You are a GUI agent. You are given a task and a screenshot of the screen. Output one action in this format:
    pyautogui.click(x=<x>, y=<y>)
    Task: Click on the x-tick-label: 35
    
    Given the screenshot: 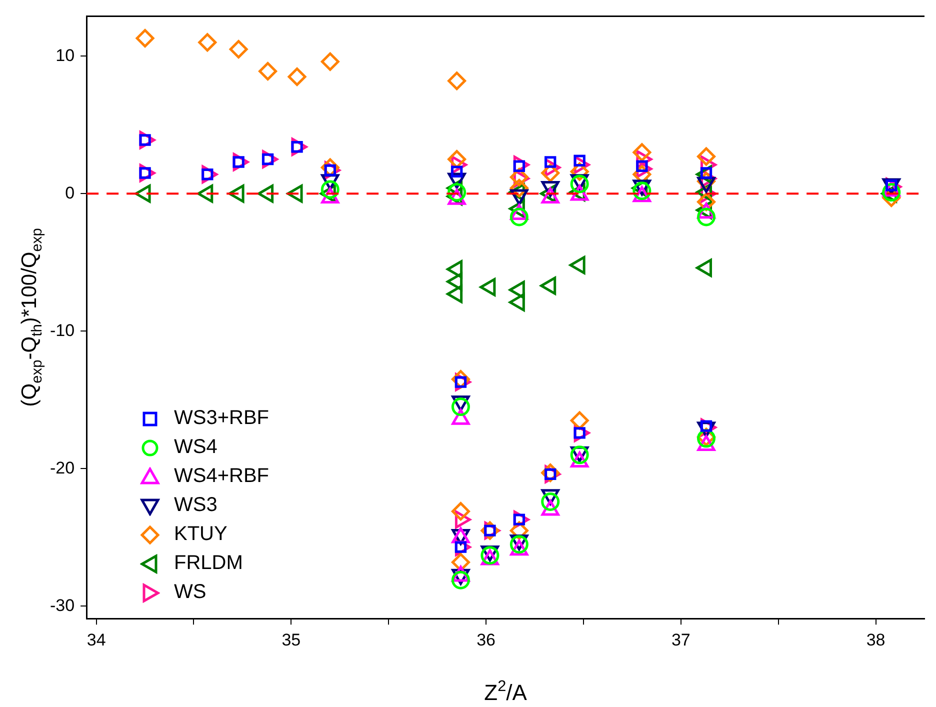 What is the action you would take?
    pyautogui.click(x=291, y=640)
    